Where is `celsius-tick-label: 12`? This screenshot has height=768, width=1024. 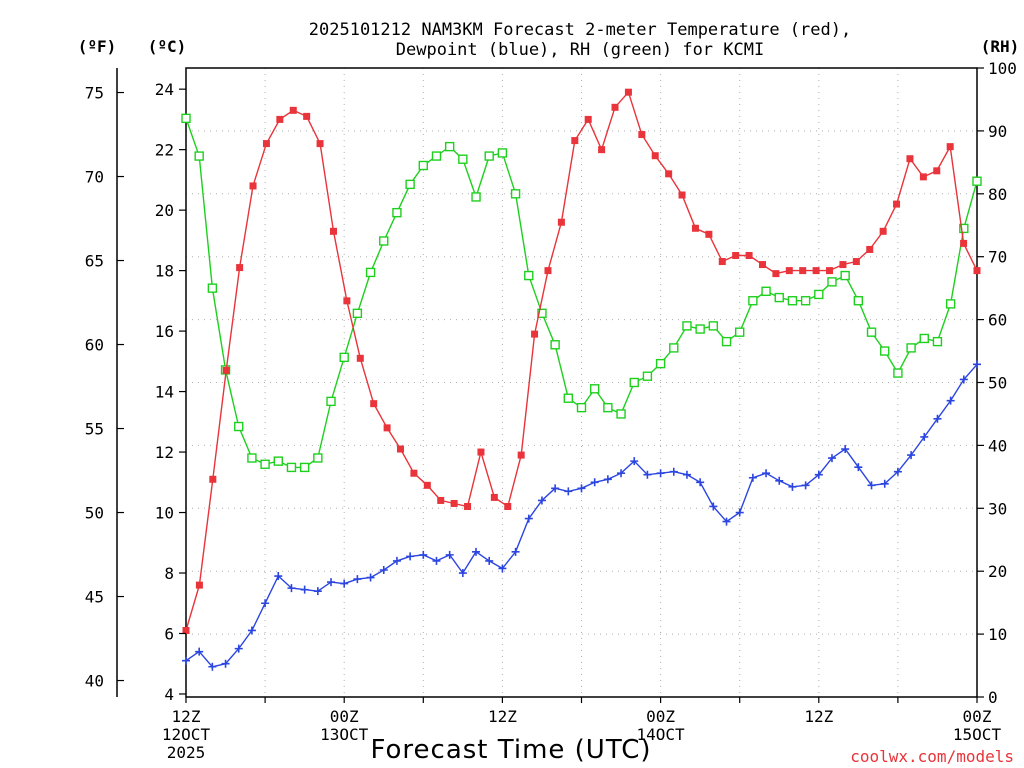
celsius-tick-label: 12 is located at coordinates (164, 452).